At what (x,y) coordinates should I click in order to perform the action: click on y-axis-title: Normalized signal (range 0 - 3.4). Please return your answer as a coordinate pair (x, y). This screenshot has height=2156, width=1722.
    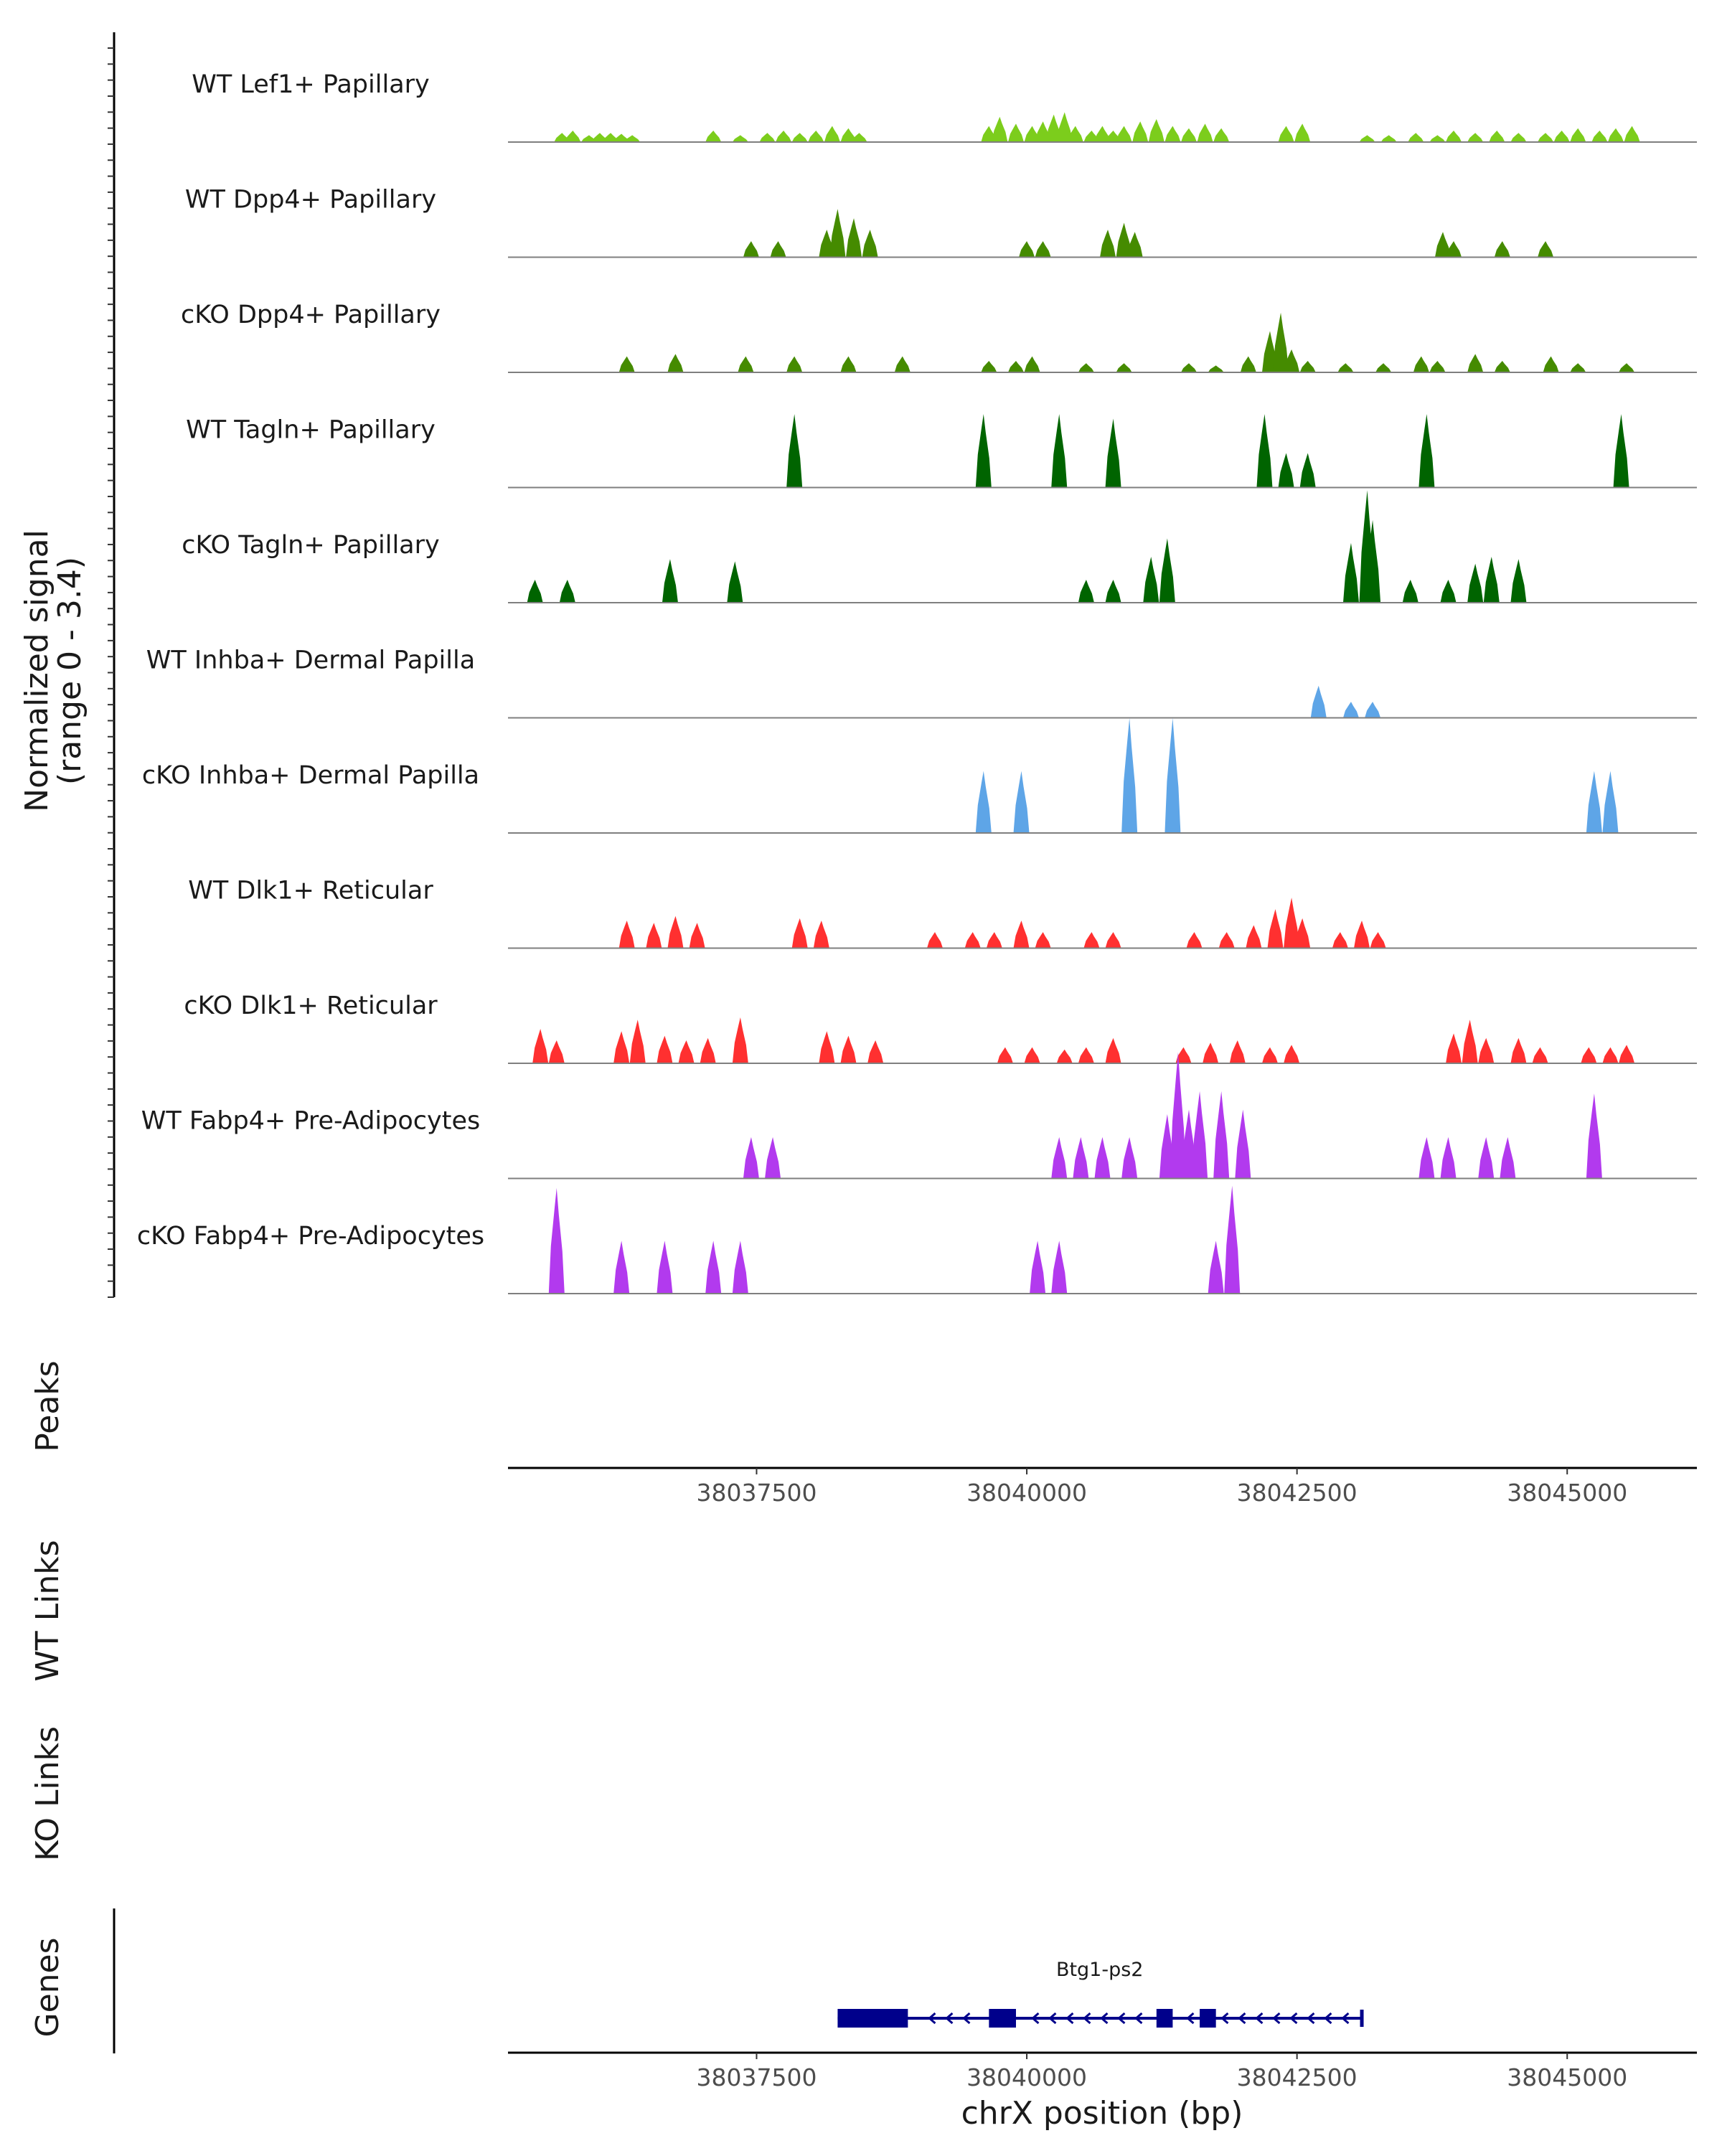
    Looking at the image, I should click on (53, 671).